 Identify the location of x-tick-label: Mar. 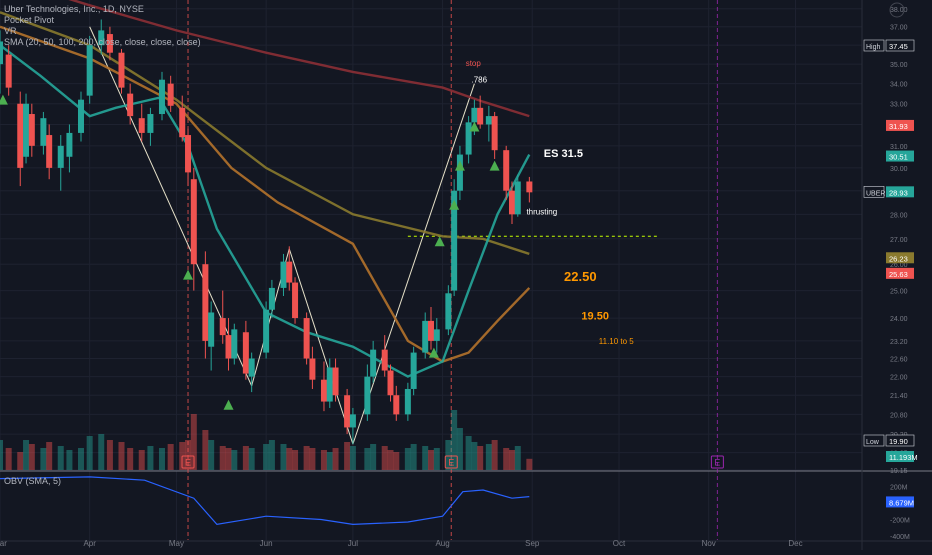
(3, 543).